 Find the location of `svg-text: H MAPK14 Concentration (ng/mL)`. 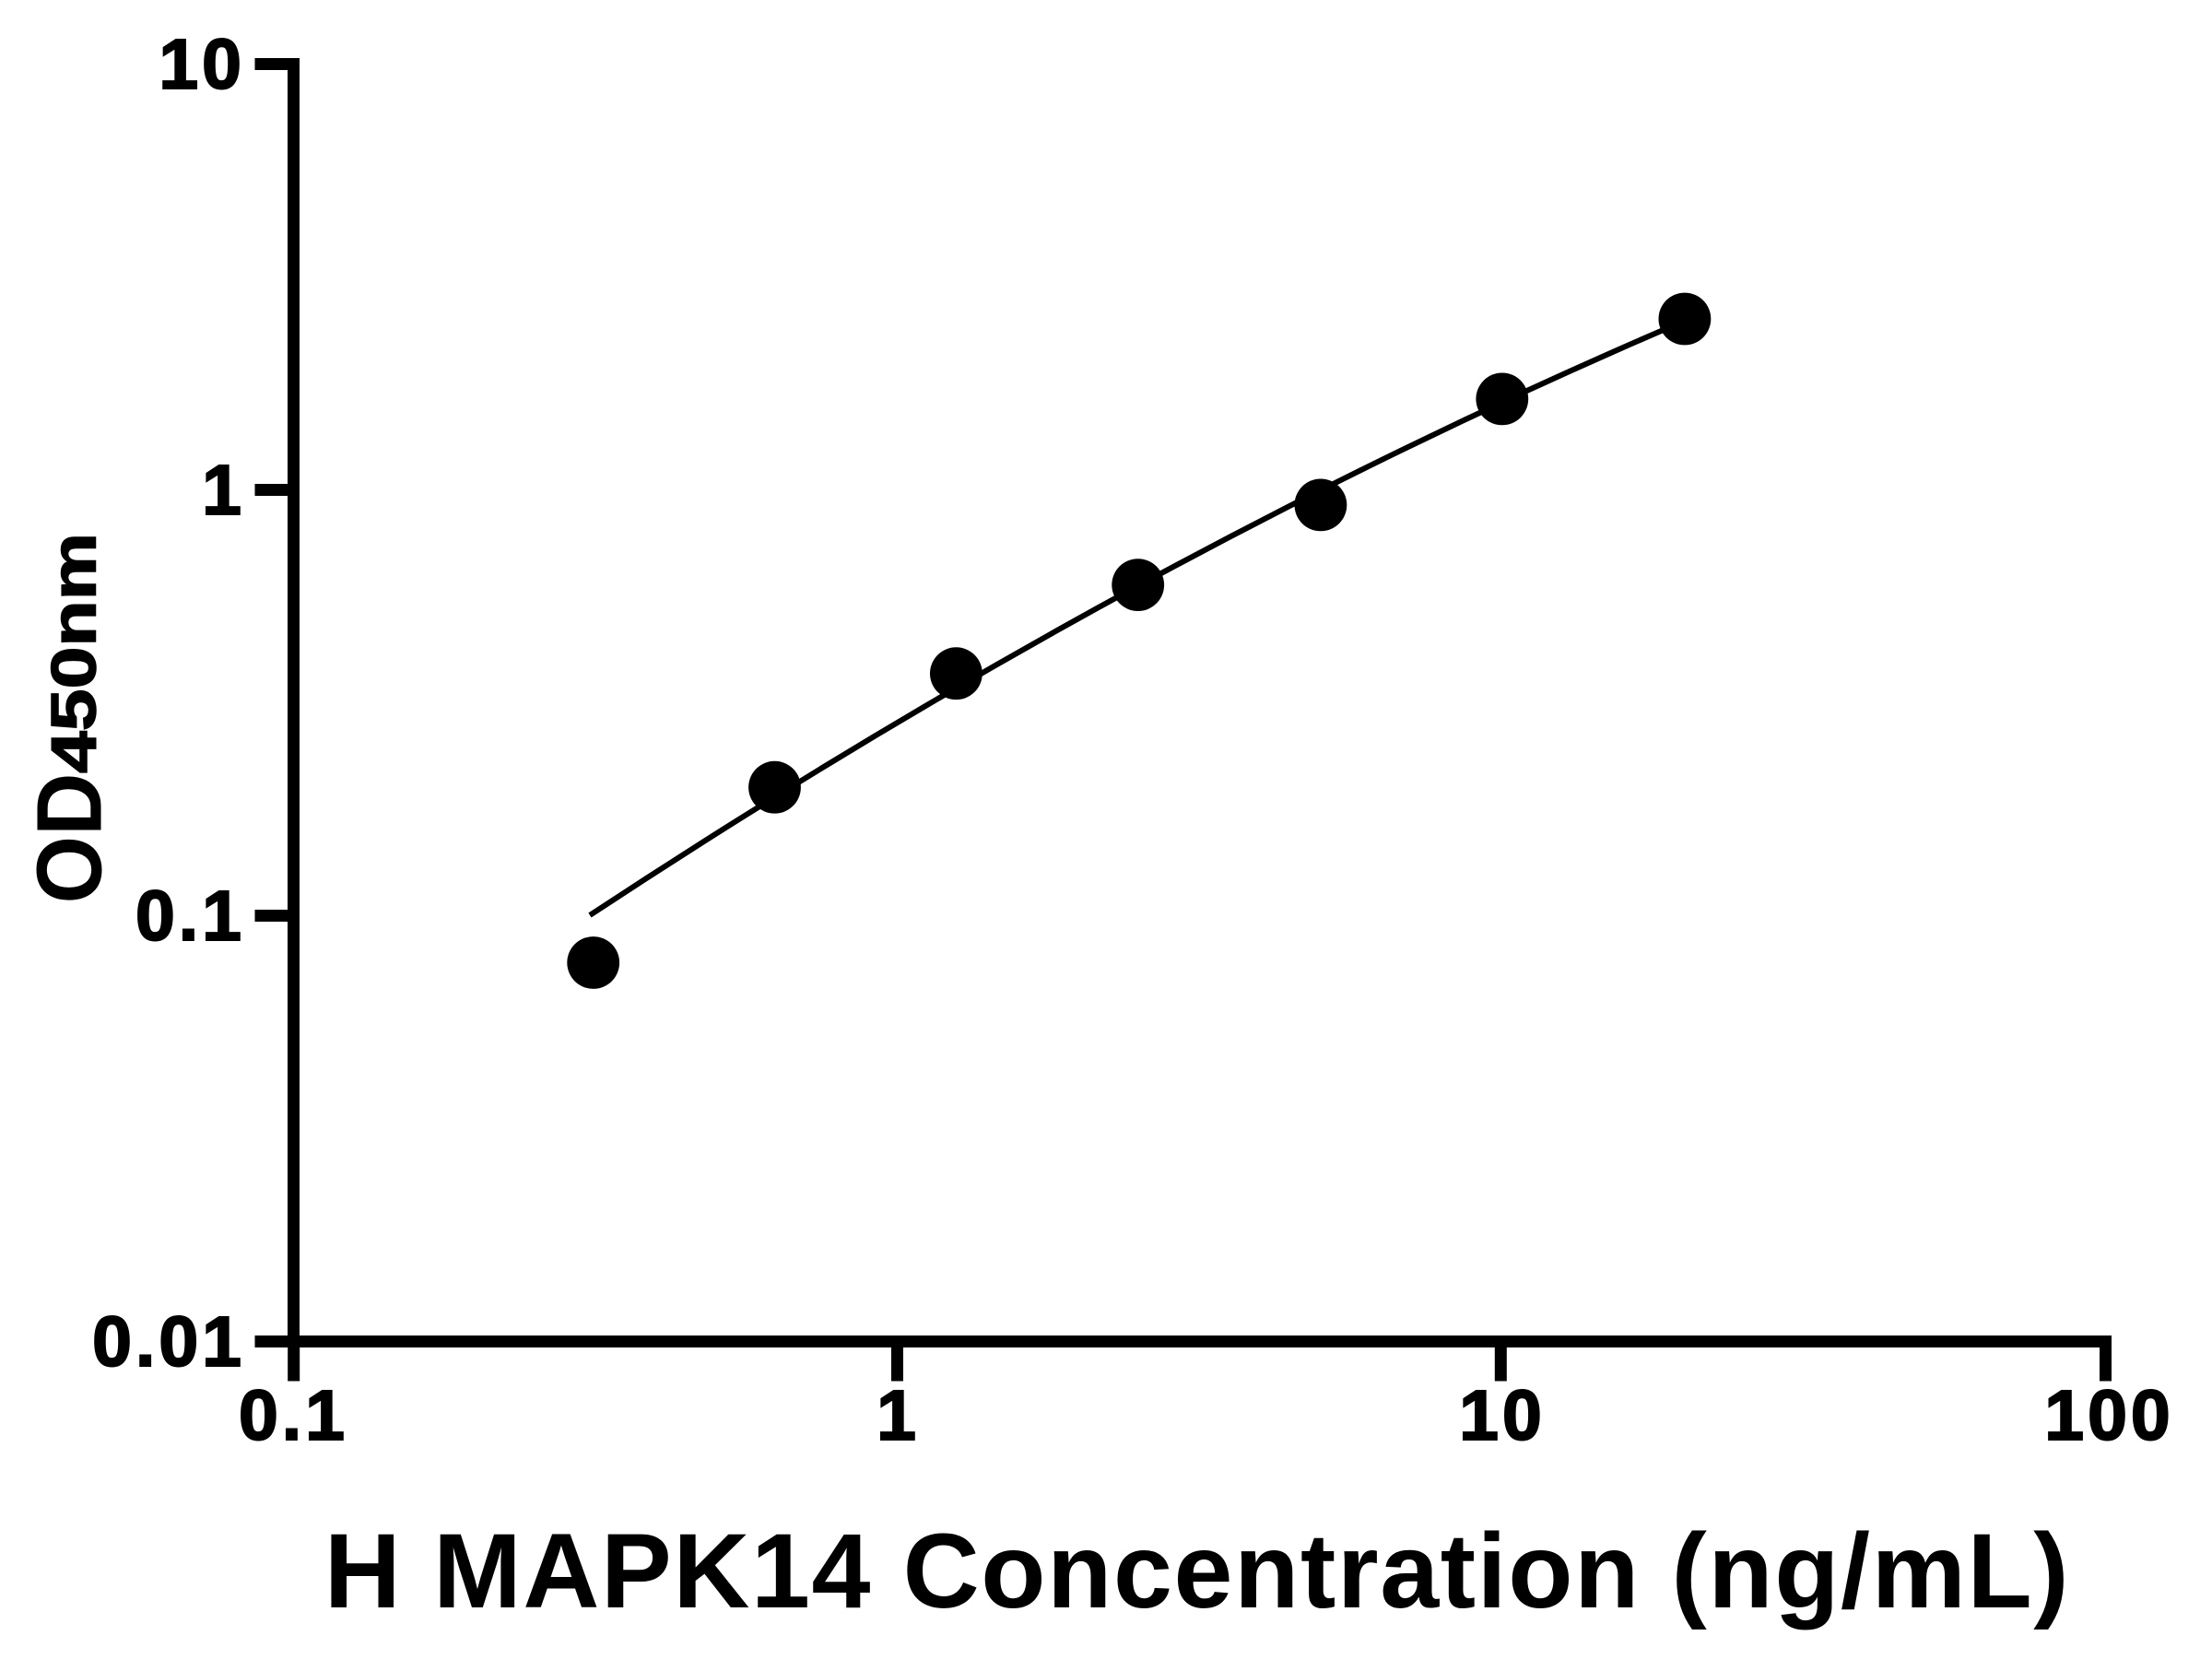

svg-text: H MAPK14 Concentration (ng/mL) is located at coordinates (1197, 1571).